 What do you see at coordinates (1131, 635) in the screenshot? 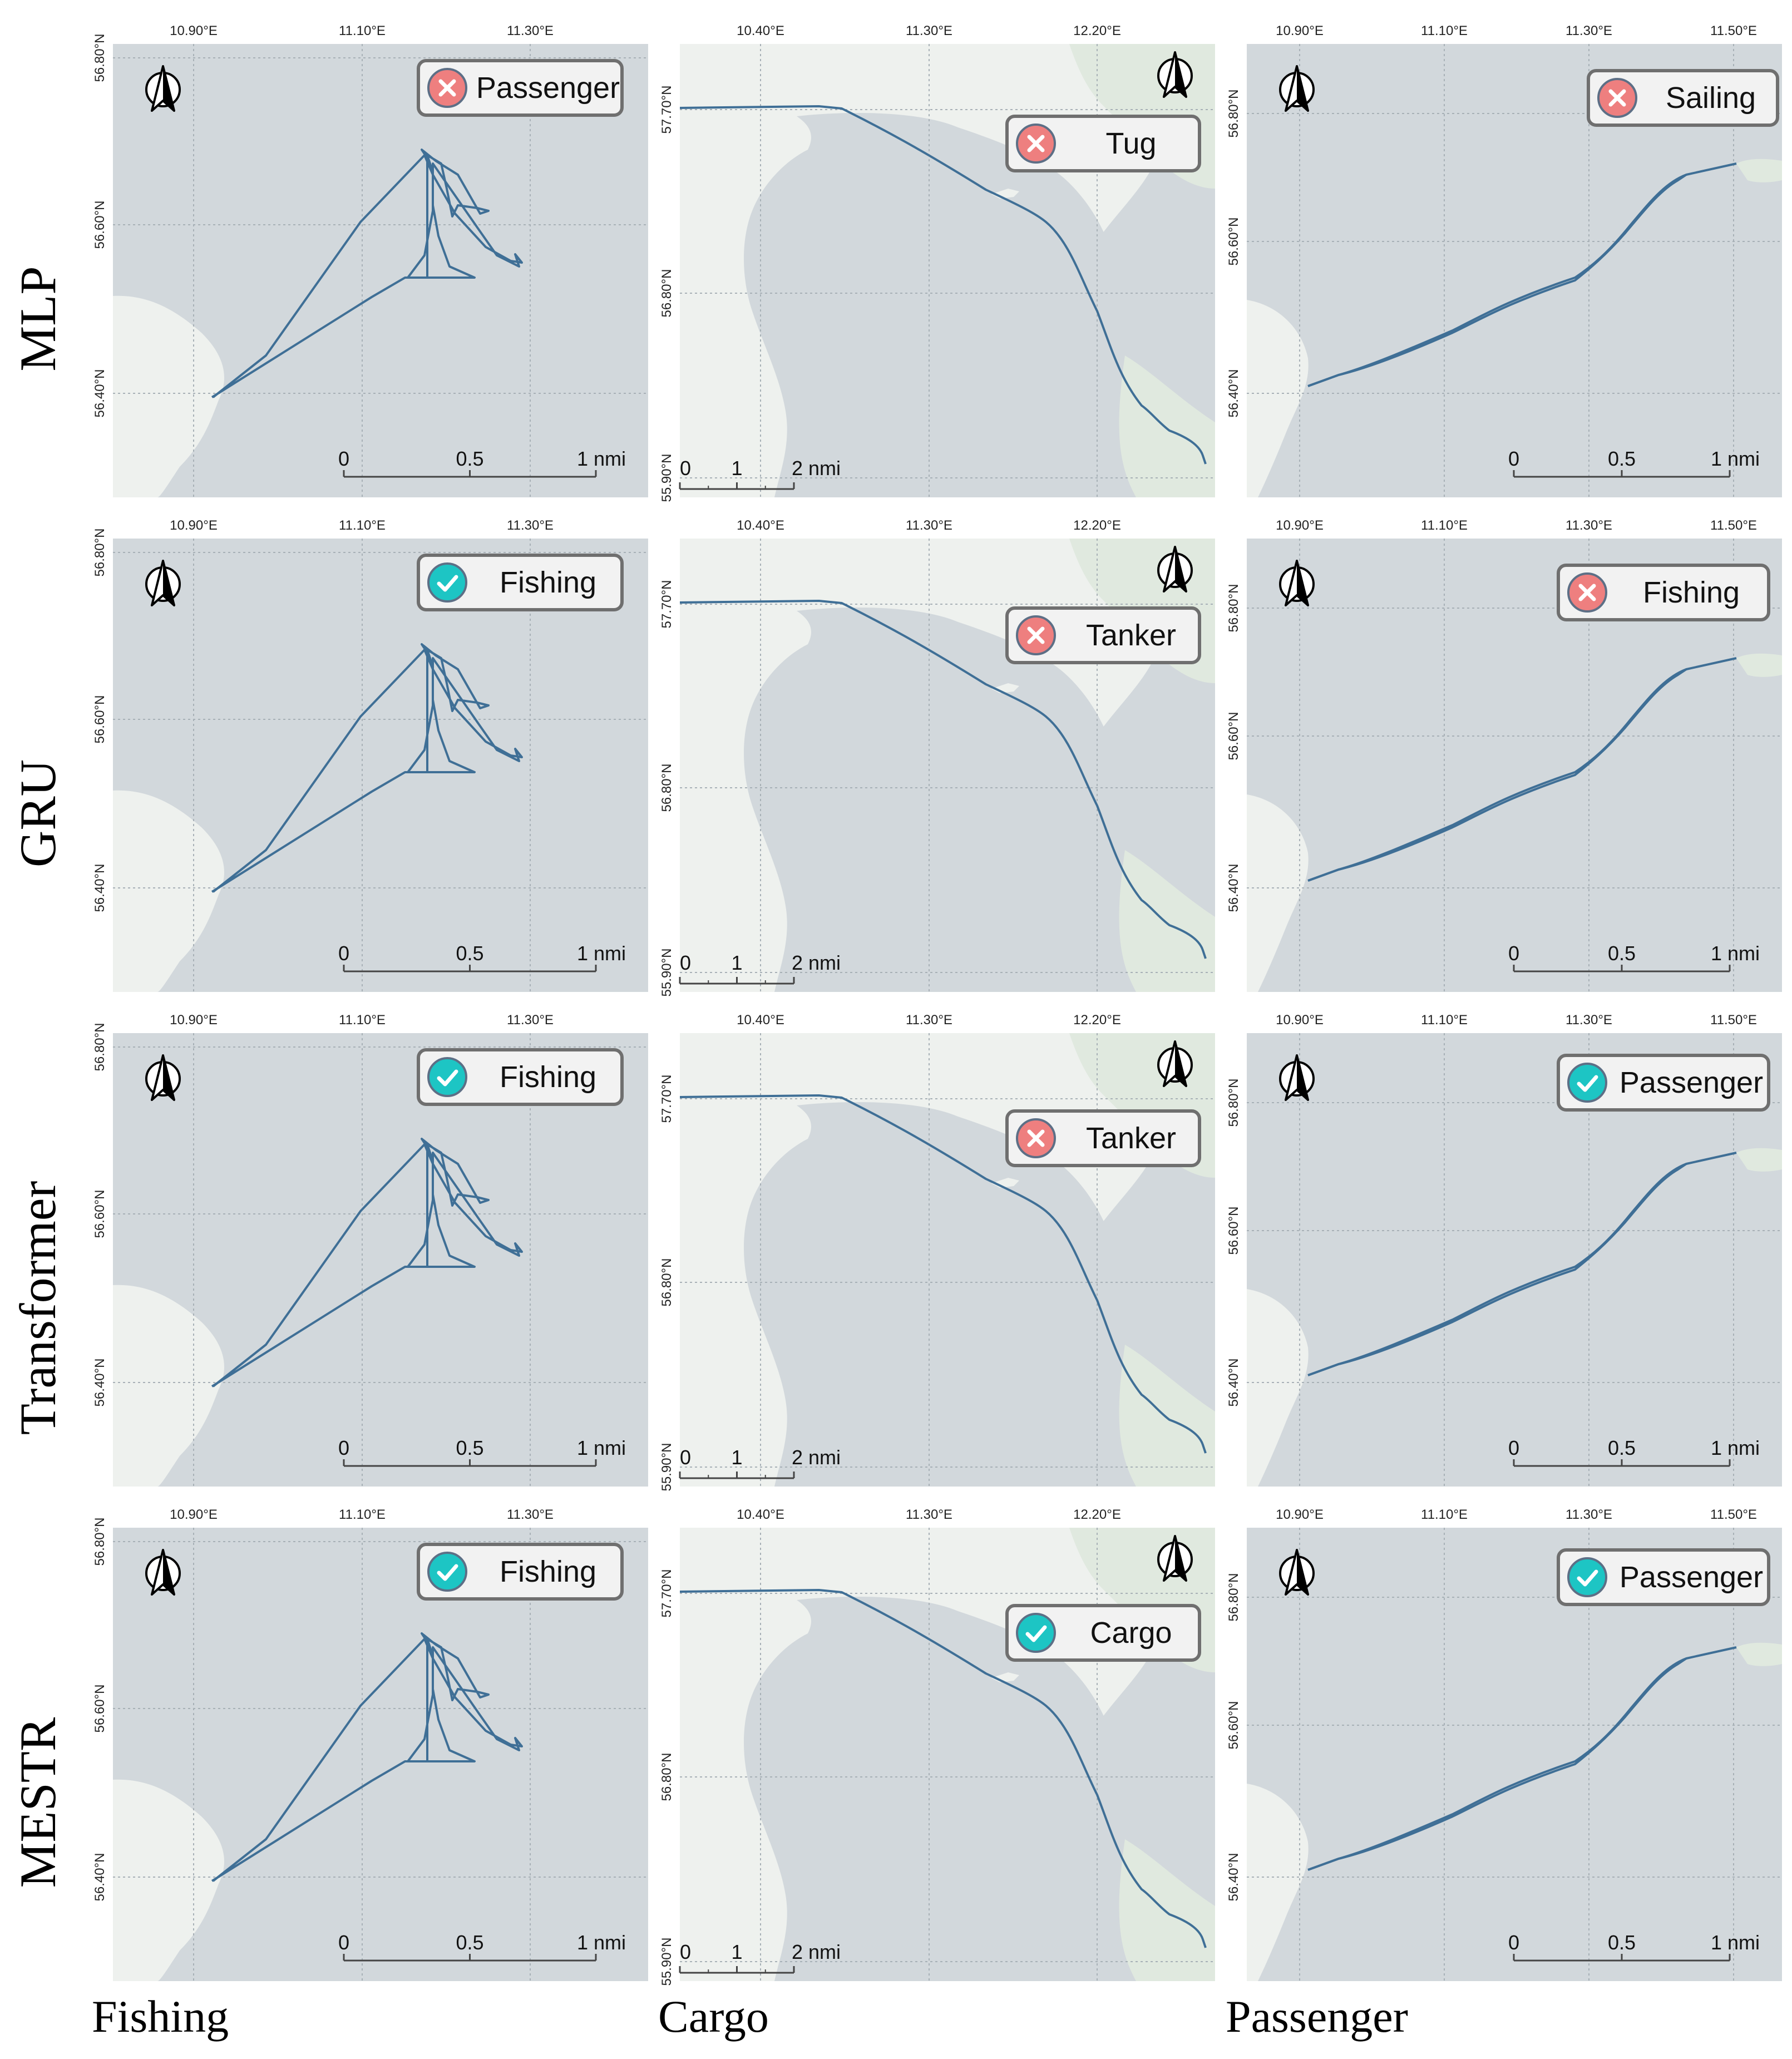
I see `prediction-text: Tanker` at bounding box center [1131, 635].